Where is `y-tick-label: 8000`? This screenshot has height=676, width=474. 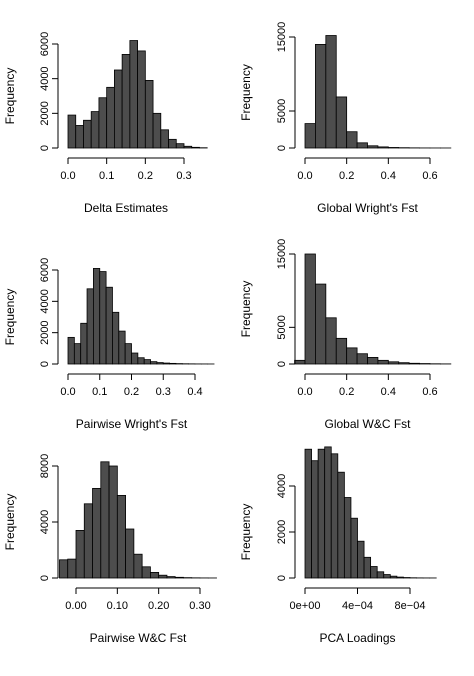
y-tick-label: 8000 is located at coordinates (45, 466).